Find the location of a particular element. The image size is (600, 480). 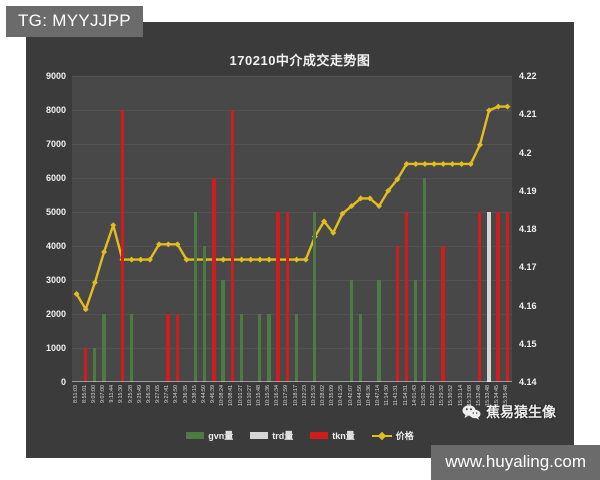

watermark: 蕉易猿生像 is located at coordinates (509, 412).